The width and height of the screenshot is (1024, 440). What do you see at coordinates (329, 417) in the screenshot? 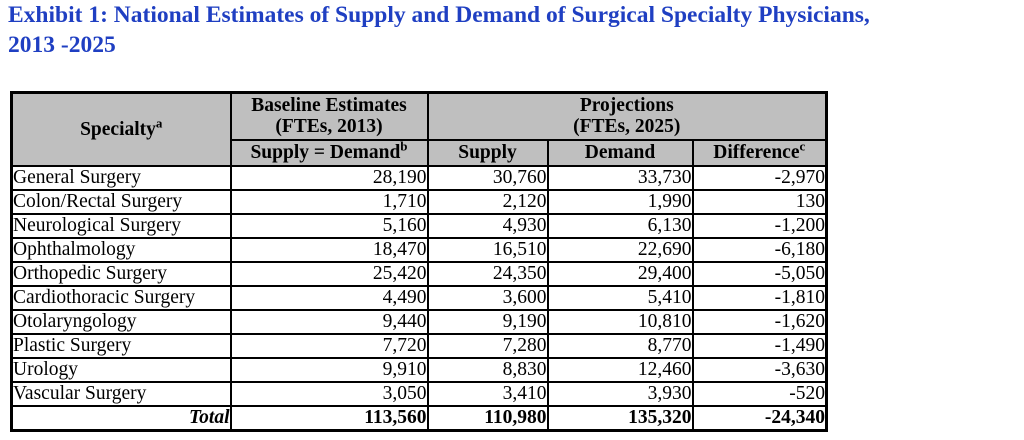
I see `total-baseline-cell: 113,560` at bounding box center [329, 417].